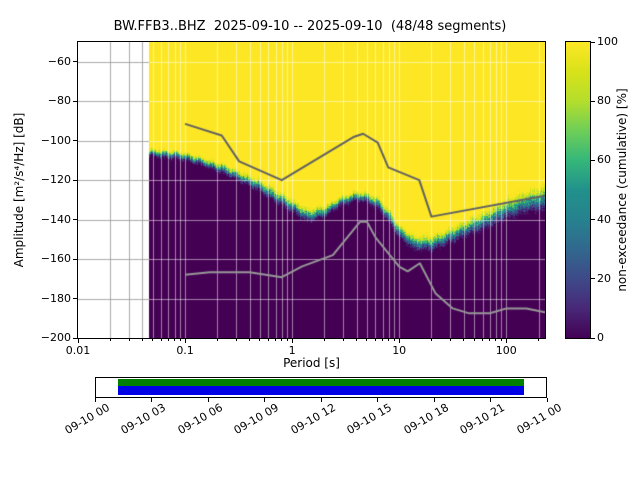 This screenshot has height=480, width=640. I want to click on colorbar-gradient, so click(578, 190).